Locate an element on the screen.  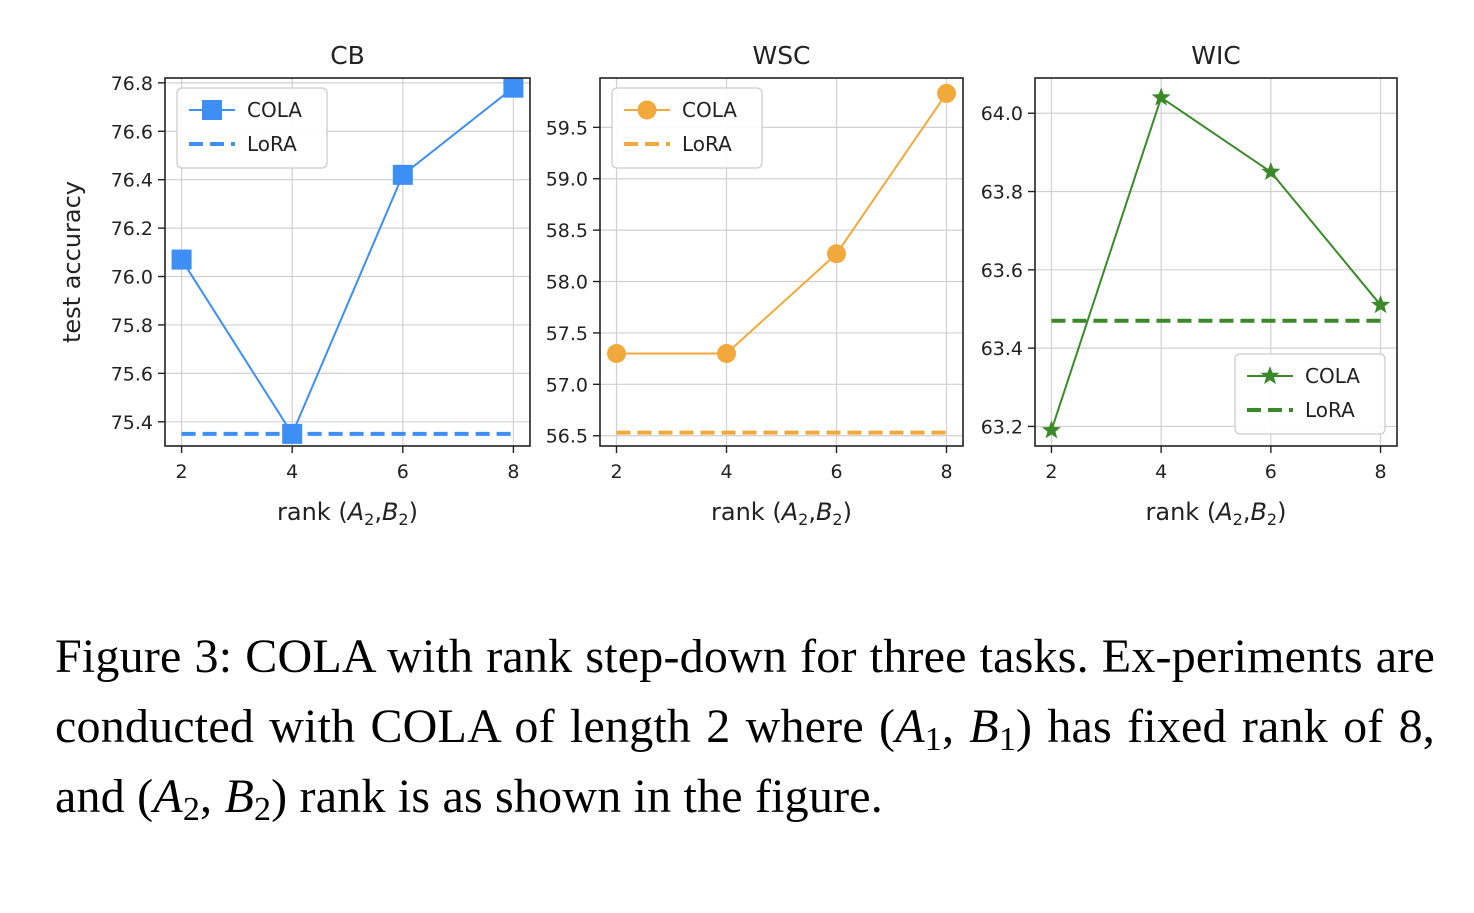
y-tick-label: 56.5 is located at coordinates (567, 437).